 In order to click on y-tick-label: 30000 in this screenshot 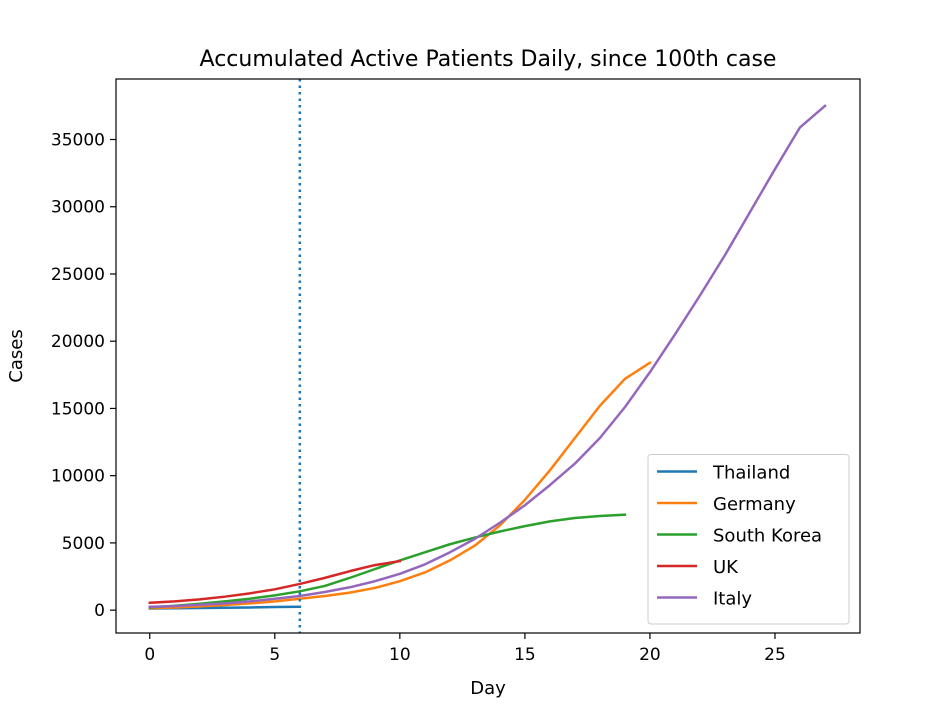, I will do `click(78, 208)`.